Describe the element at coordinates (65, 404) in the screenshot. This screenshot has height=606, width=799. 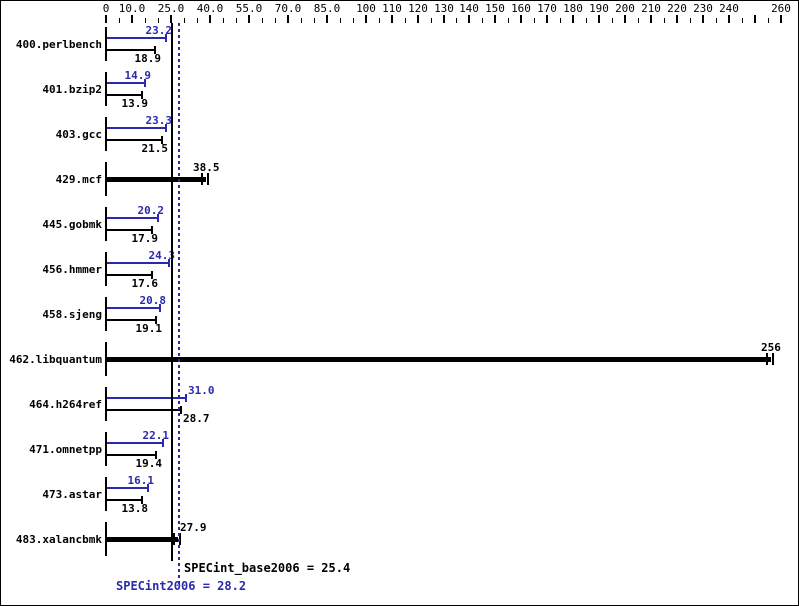
I see `benchmark-label: 464.h264ref` at that location.